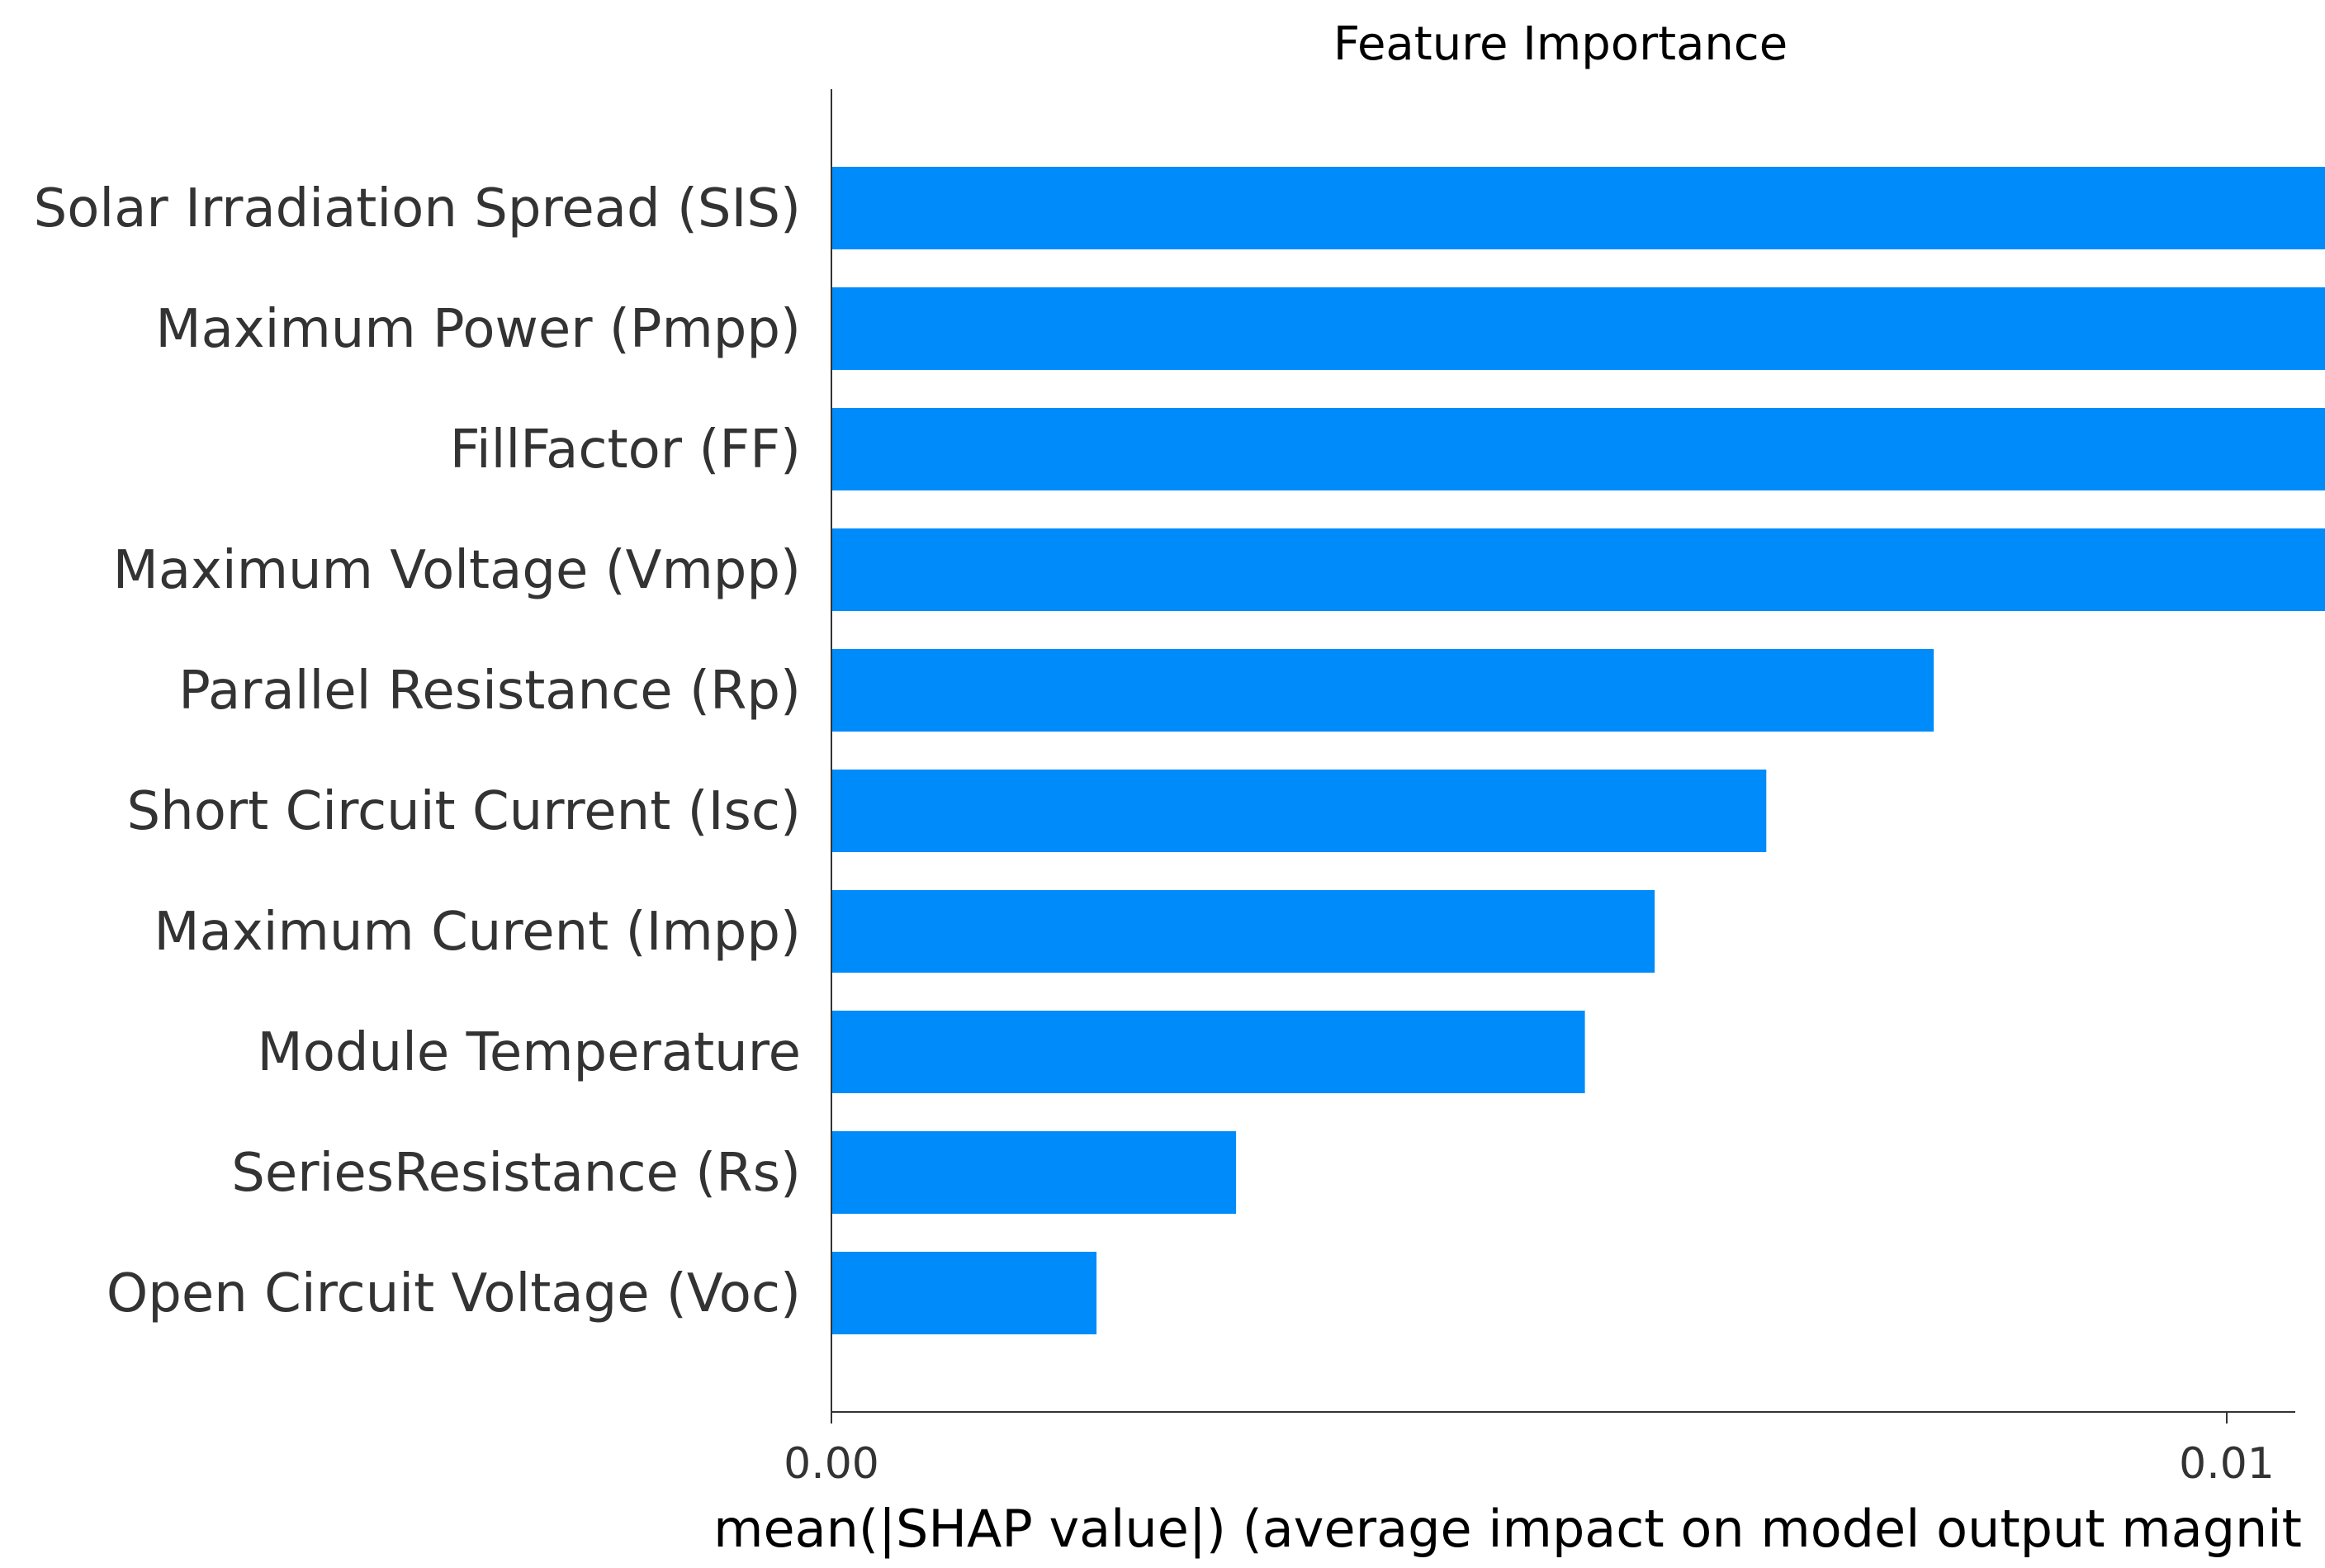 The height and width of the screenshot is (1568, 2325). What do you see at coordinates (418, 208) in the screenshot?
I see `category-label: Solar Irradiation Spread (SIS)` at bounding box center [418, 208].